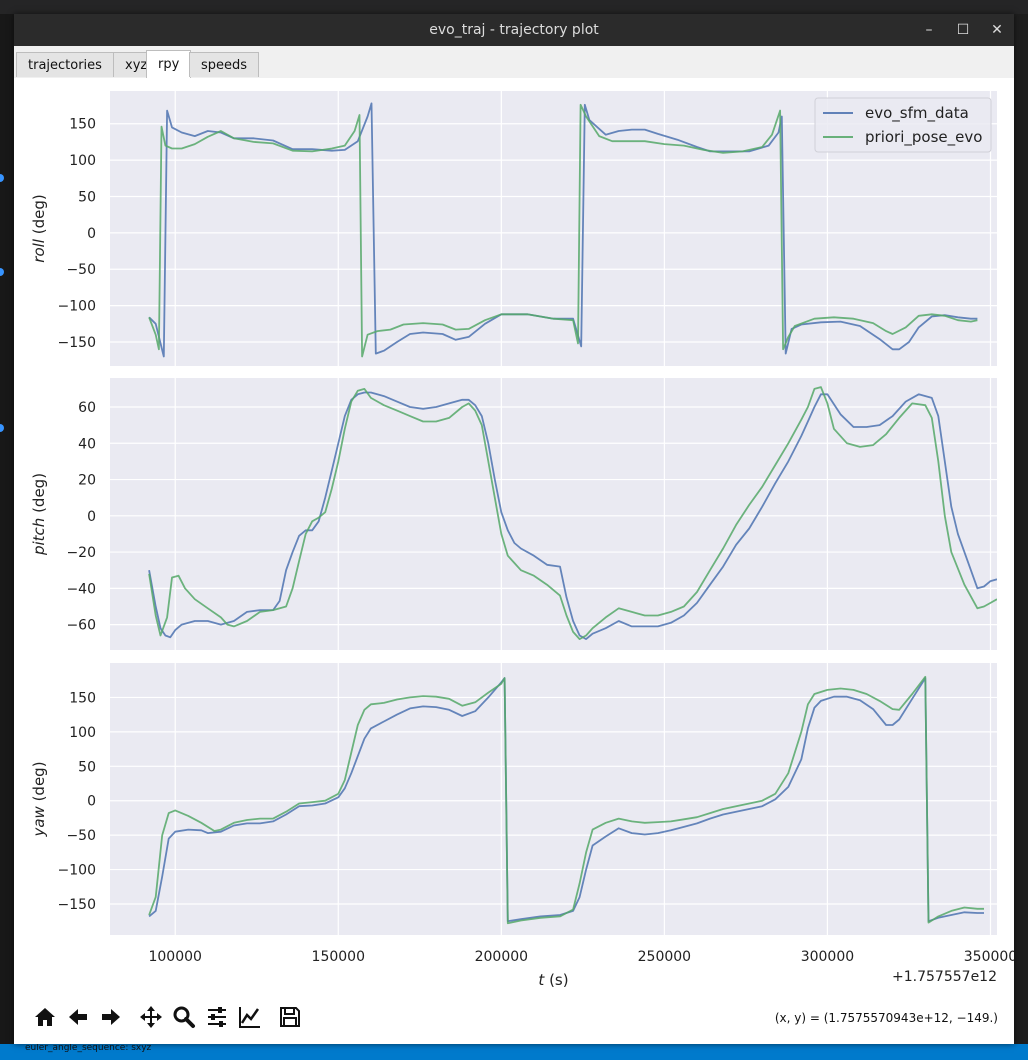 Image resolution: width=1028 pixels, height=1060 pixels. What do you see at coordinates (250, 1017) in the screenshot?
I see `line-chart-icon` at bounding box center [250, 1017].